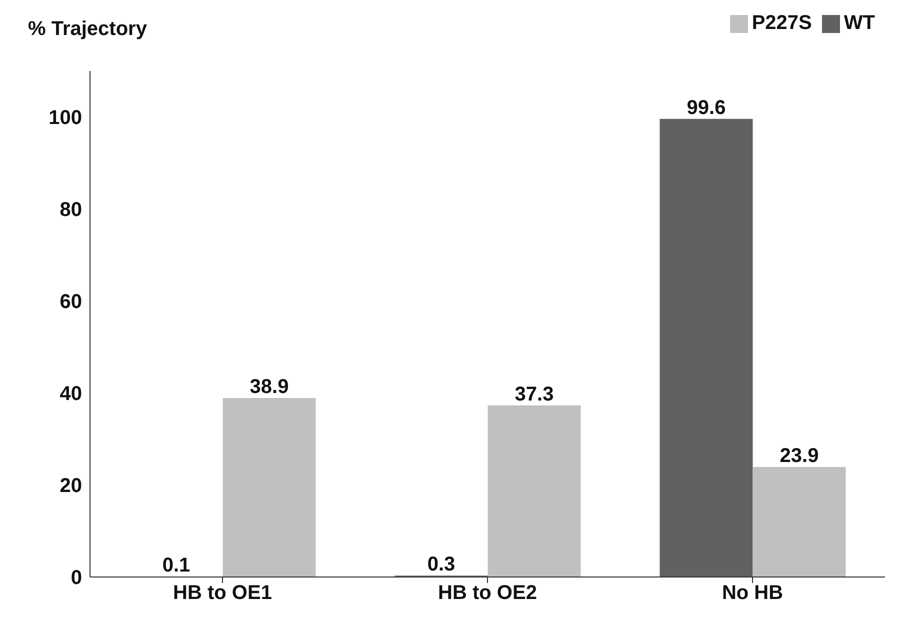 The image size is (903, 630). I want to click on legend-label: P227S, so click(782, 23).